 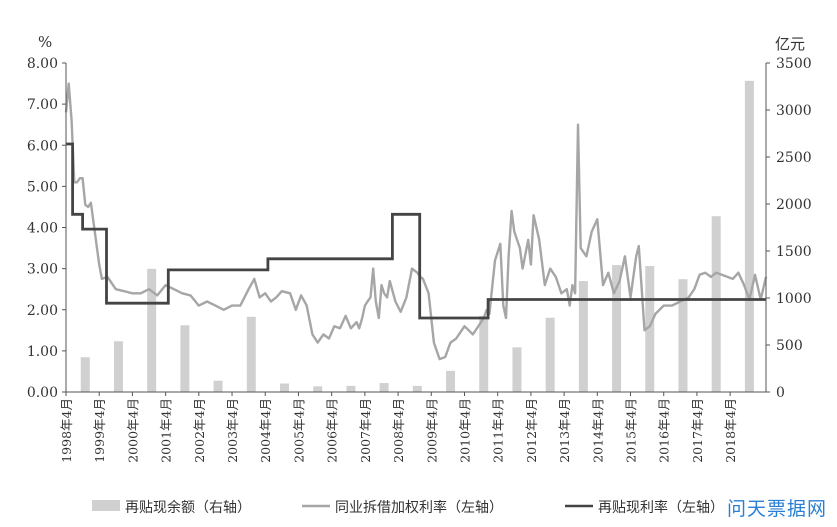 I want to click on x-axis-tick-label: 2014年4月, so click(x=597, y=430).